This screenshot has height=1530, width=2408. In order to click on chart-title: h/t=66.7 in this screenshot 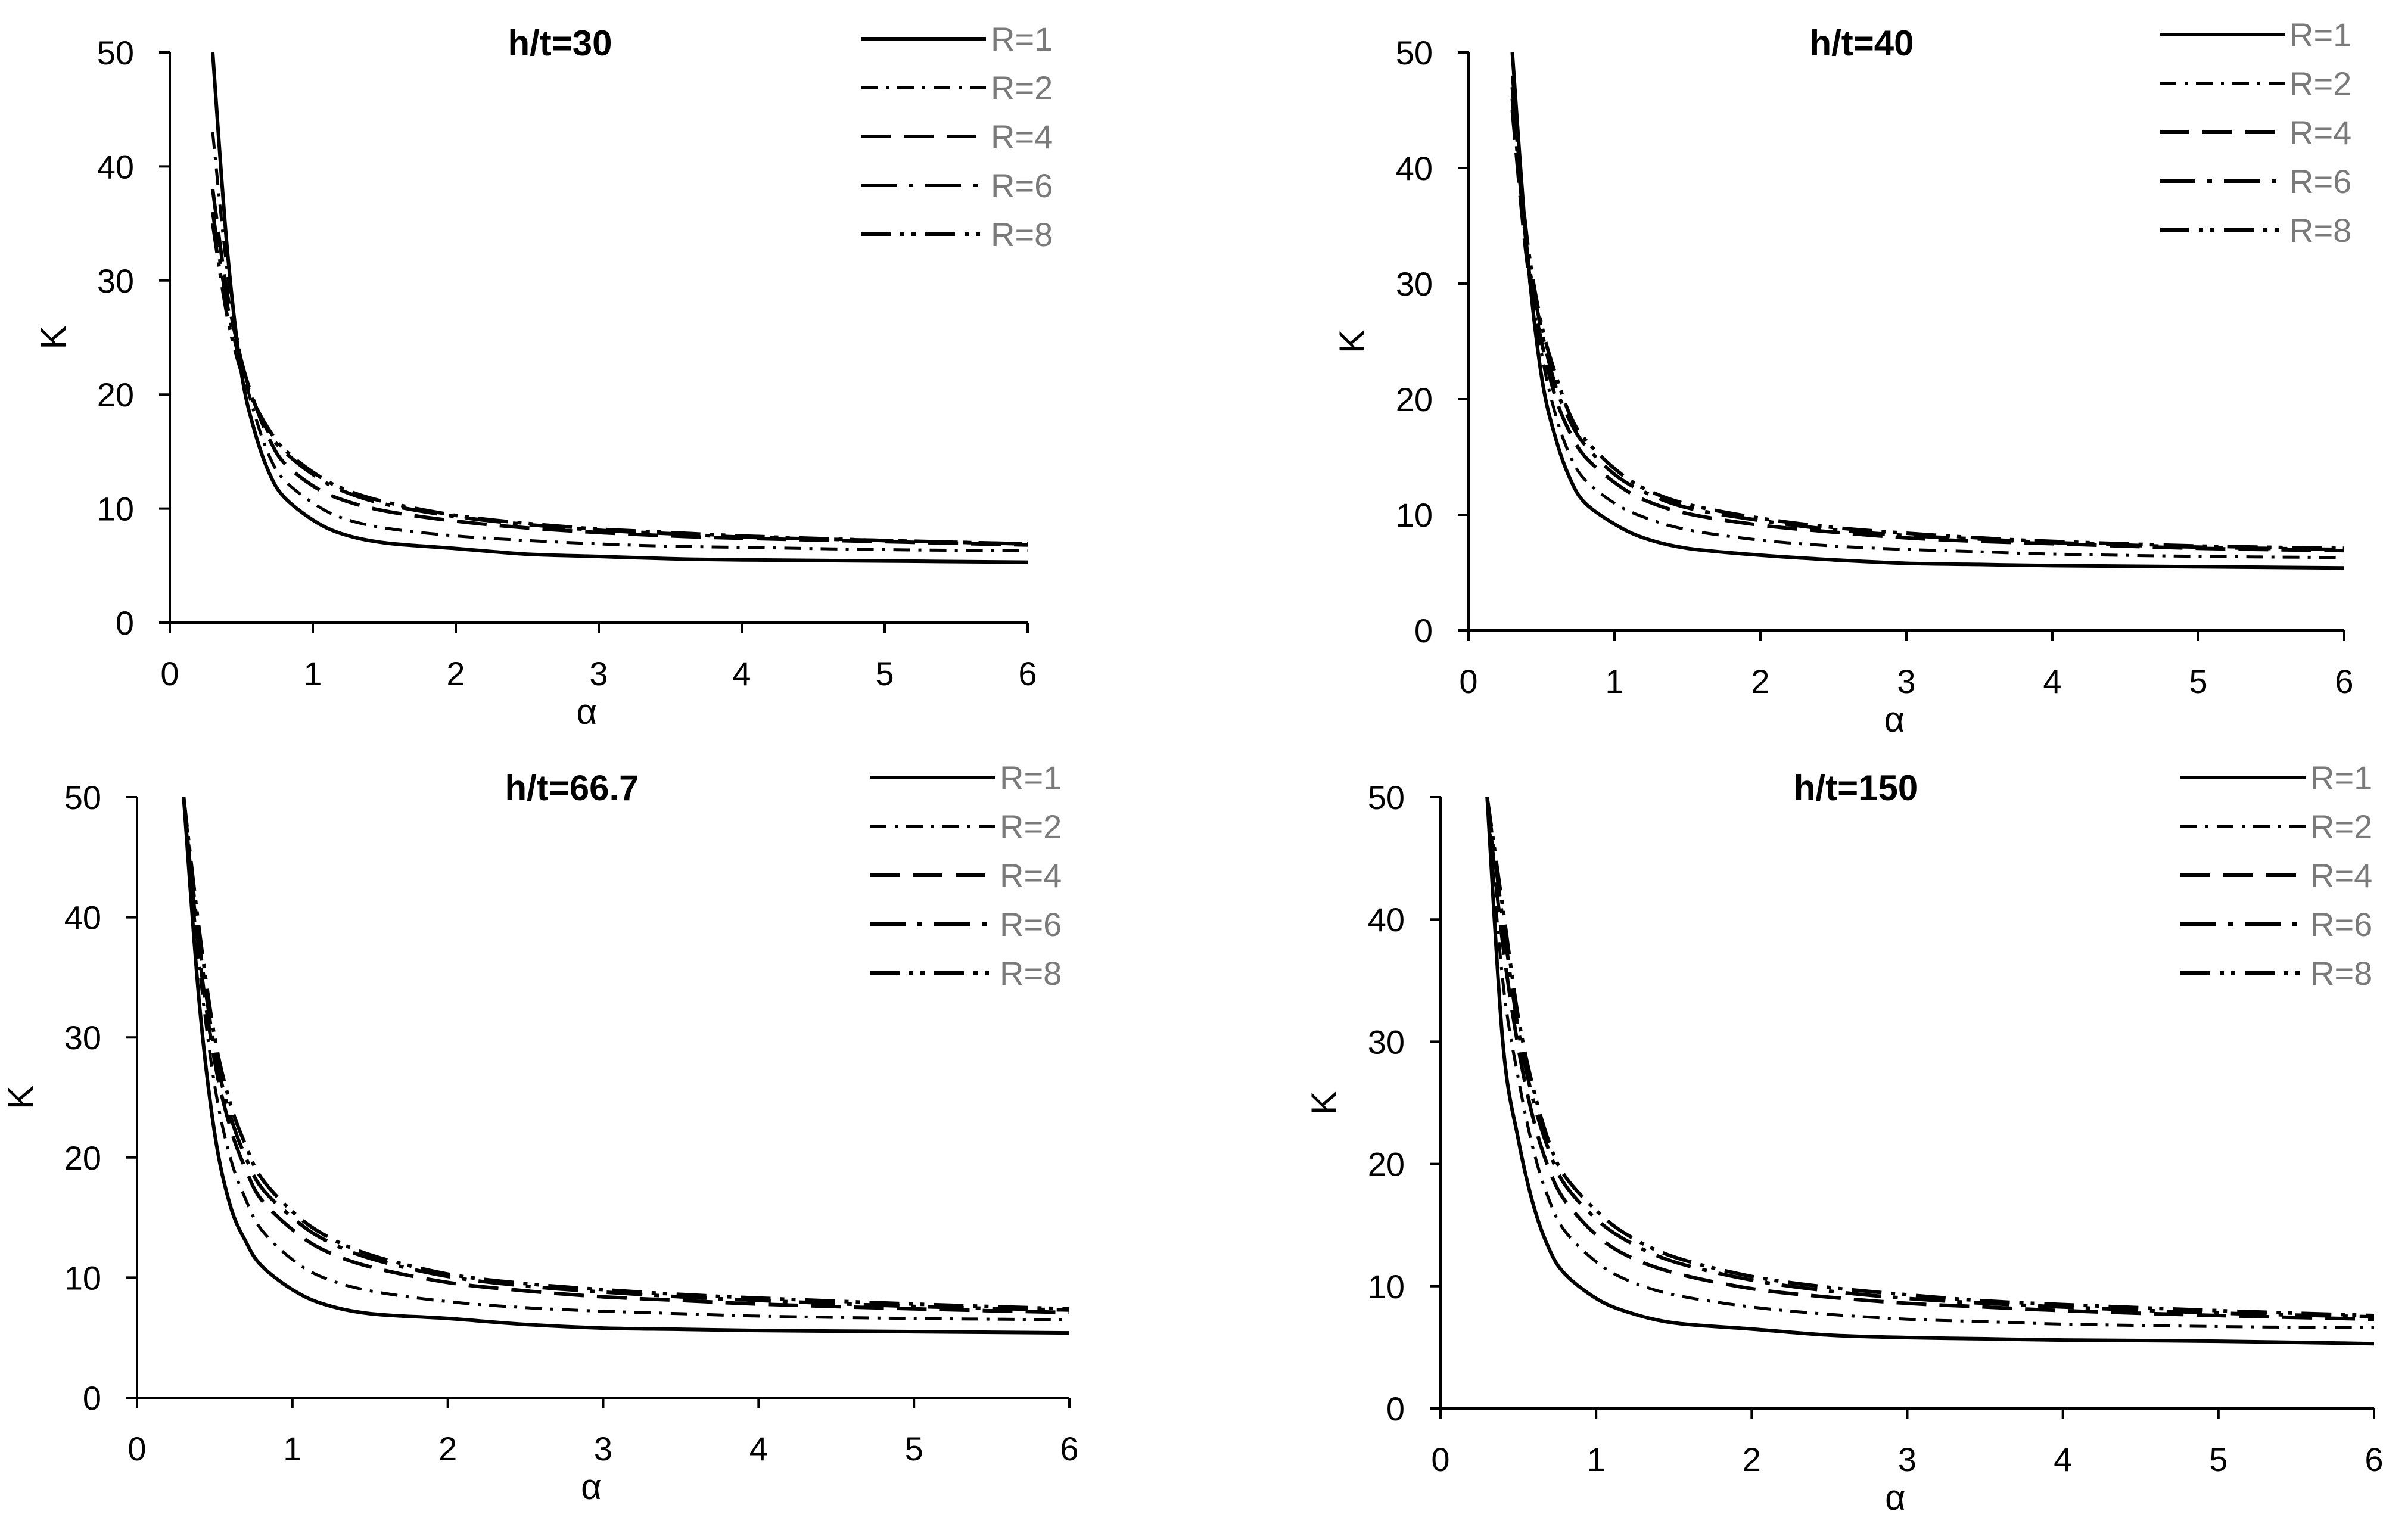, I will do `click(572, 788)`.